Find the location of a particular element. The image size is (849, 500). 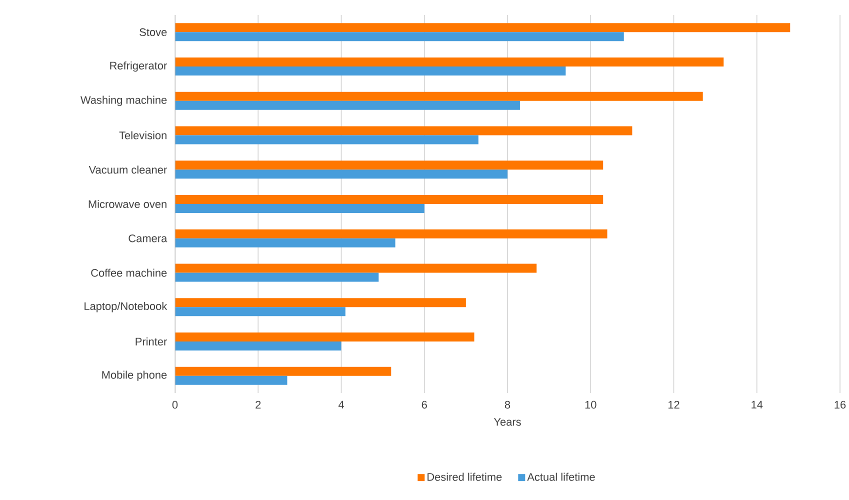

x-axis-title: Years is located at coordinates (507, 422).